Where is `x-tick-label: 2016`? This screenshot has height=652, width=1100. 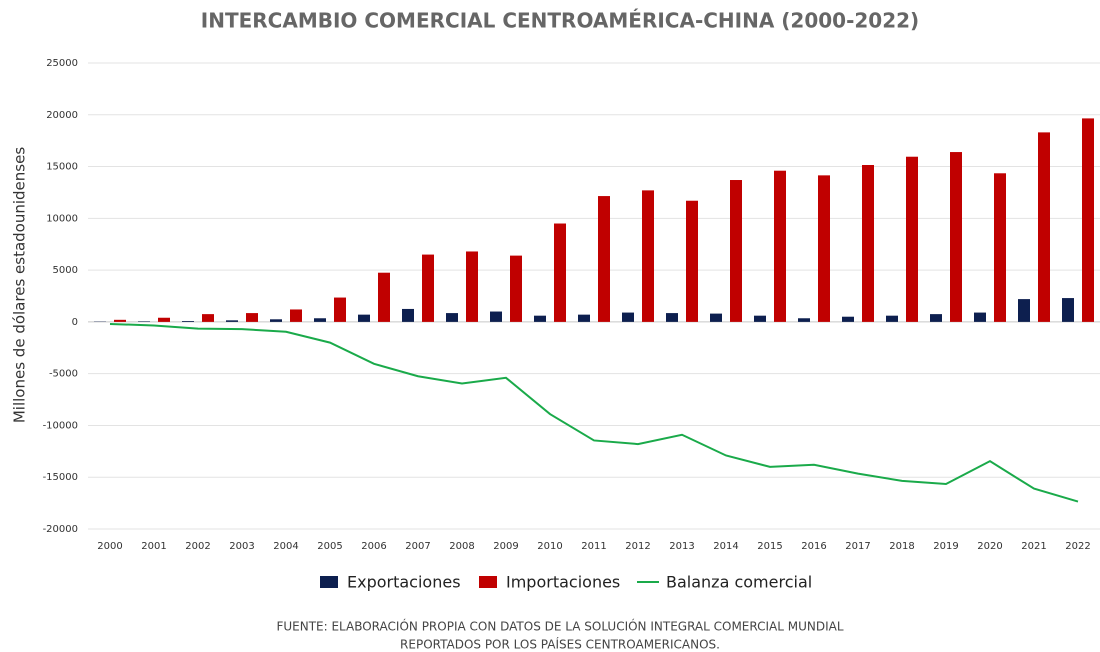
x-tick-label: 2016 is located at coordinates (813, 546).